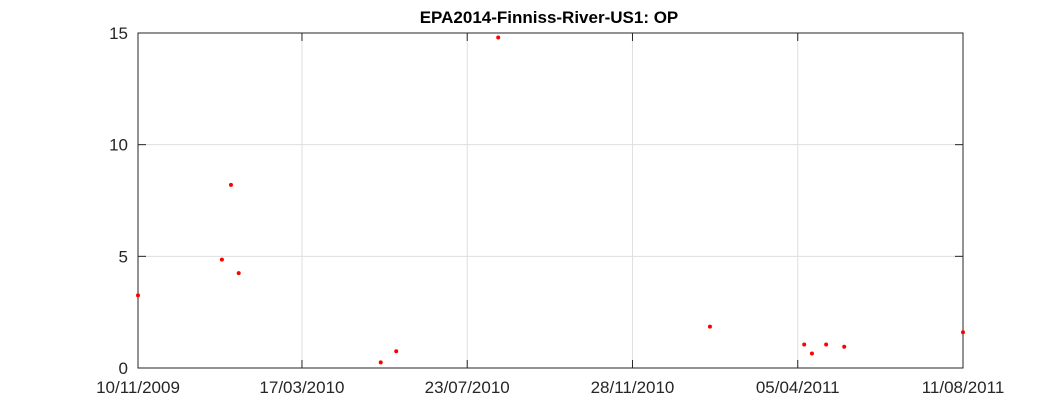 The image size is (1063, 418). What do you see at coordinates (123, 368) in the screenshot?
I see `y-tick-label: 0` at bounding box center [123, 368].